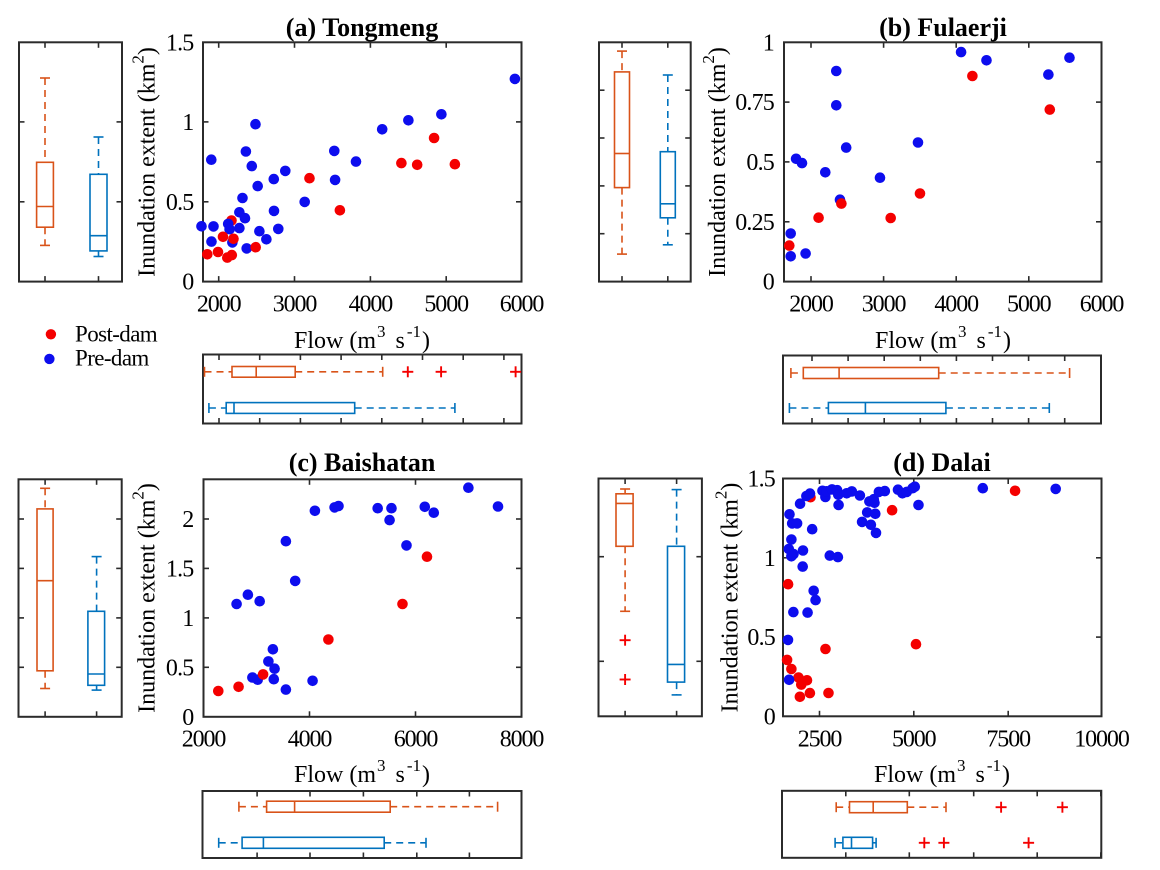 This screenshot has height=870, width=1160. What do you see at coordinates (362, 462) in the screenshot?
I see `svg-text: (c) Baishatan` at bounding box center [362, 462].